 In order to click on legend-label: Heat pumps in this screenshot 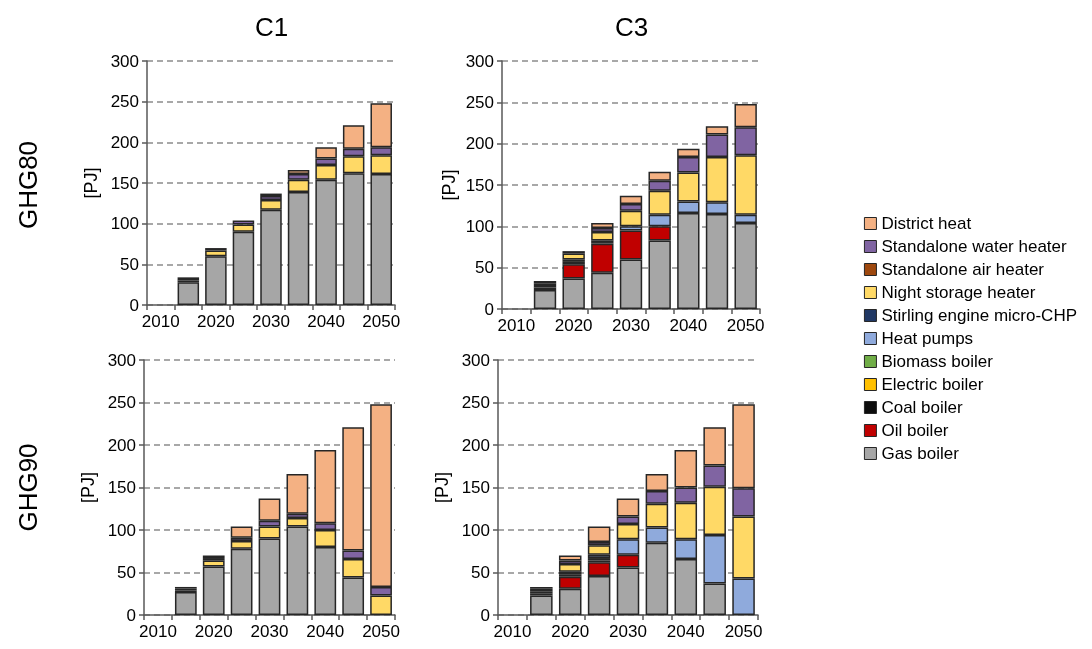, I will do `click(927, 338)`.